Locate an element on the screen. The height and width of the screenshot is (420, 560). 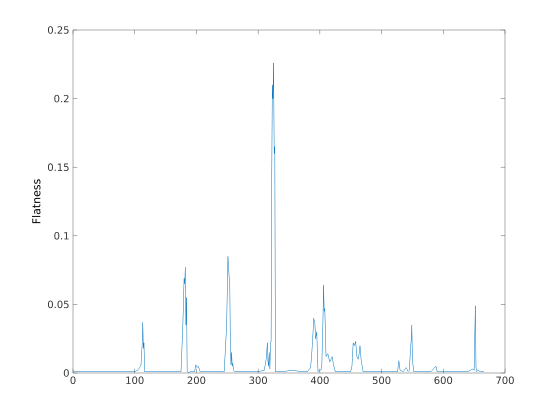
x-tick-label: 400 is located at coordinates (319, 380).